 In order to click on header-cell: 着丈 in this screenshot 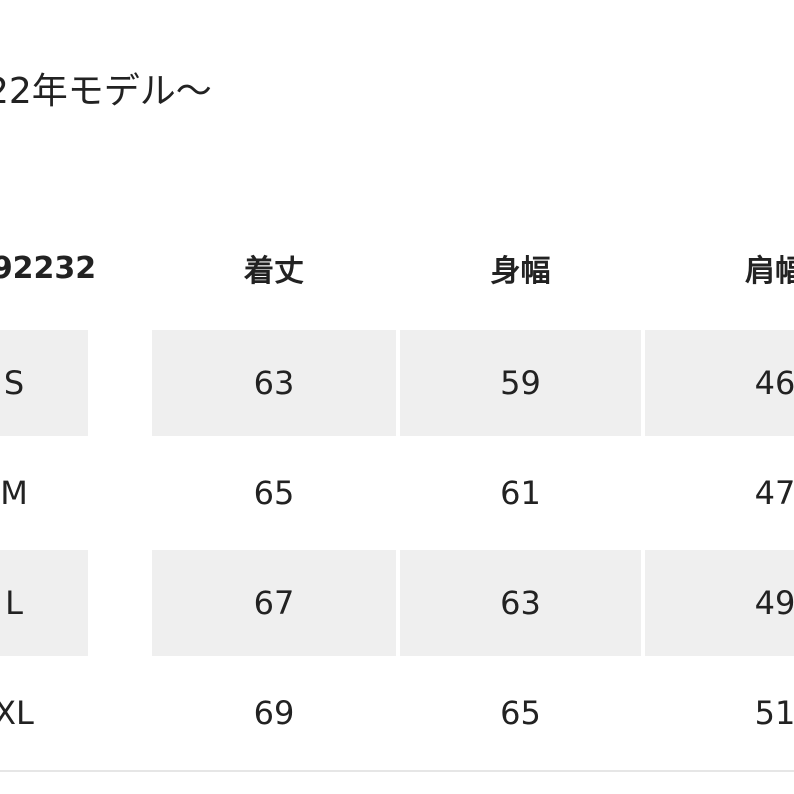, I will do `click(274, 271)`.